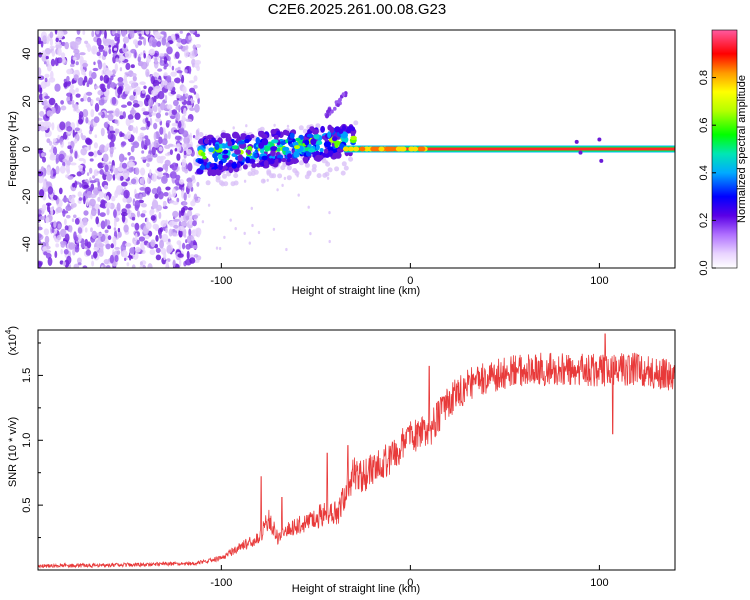 The width and height of the screenshot is (750, 600). Describe the element at coordinates (27, 244) in the screenshot. I see `spectrogram-ytick-label: -40` at that location.